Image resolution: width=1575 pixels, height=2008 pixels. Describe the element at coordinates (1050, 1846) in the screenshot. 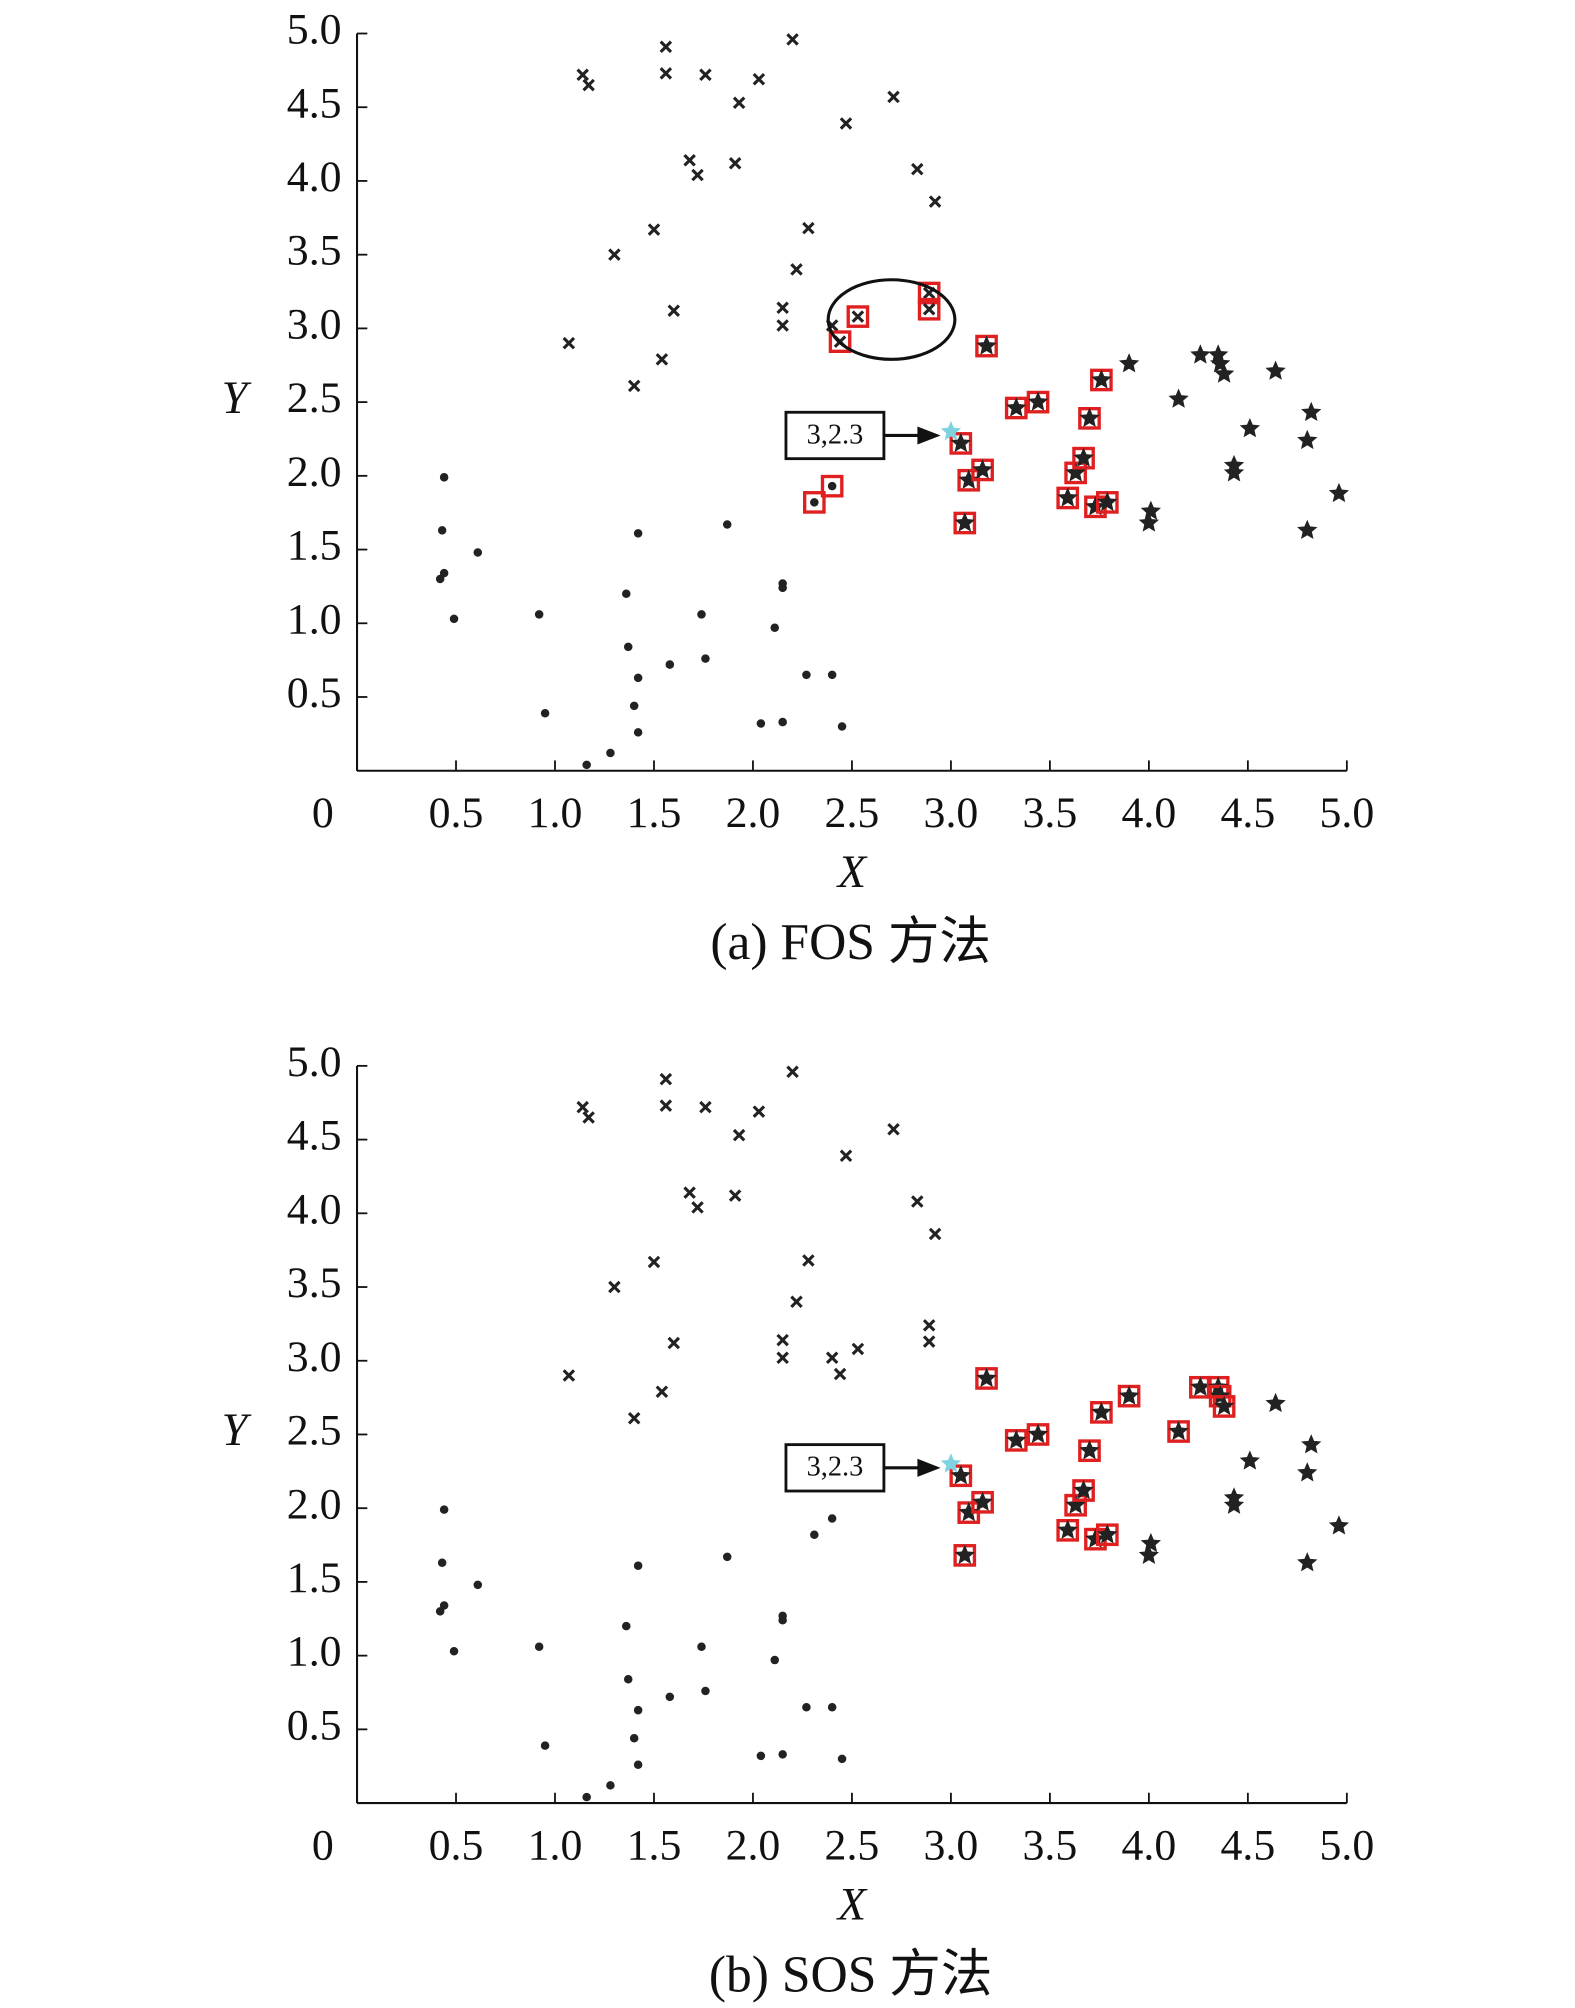

I see `x-tick-label: 3.5` at that location.